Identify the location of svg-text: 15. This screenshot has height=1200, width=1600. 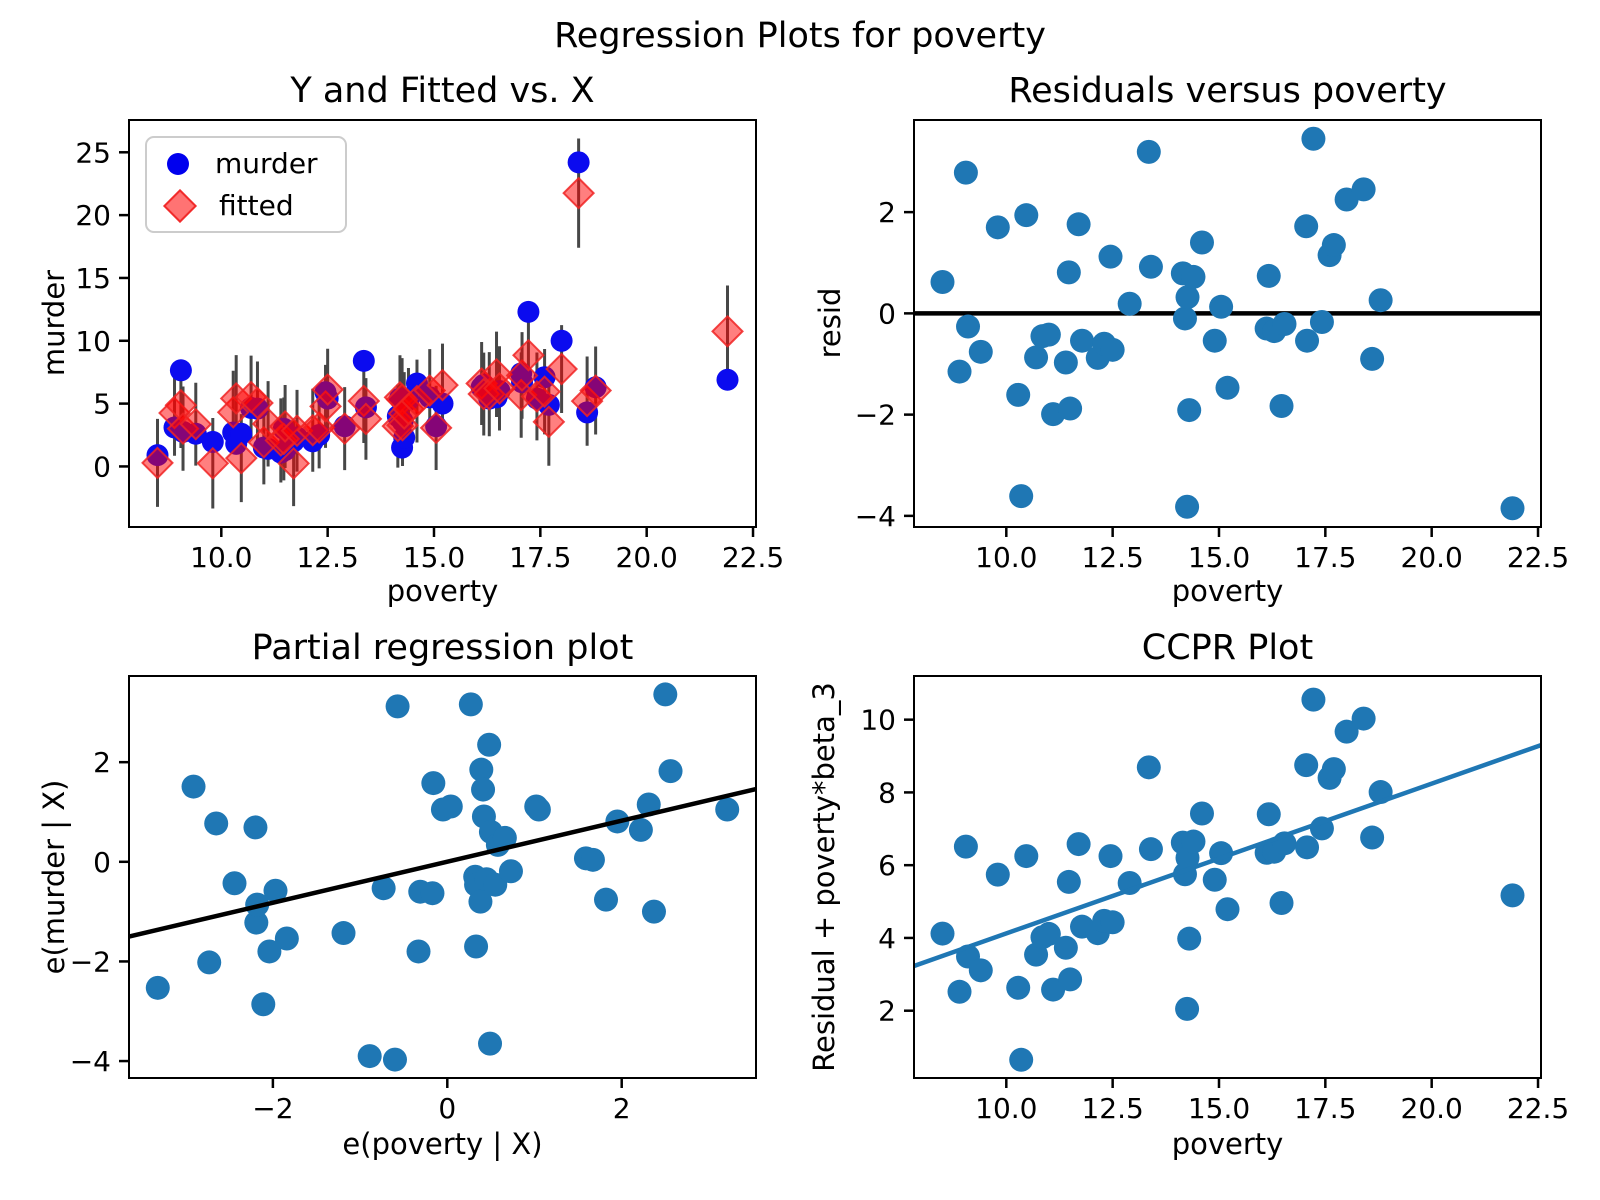
(93, 278).